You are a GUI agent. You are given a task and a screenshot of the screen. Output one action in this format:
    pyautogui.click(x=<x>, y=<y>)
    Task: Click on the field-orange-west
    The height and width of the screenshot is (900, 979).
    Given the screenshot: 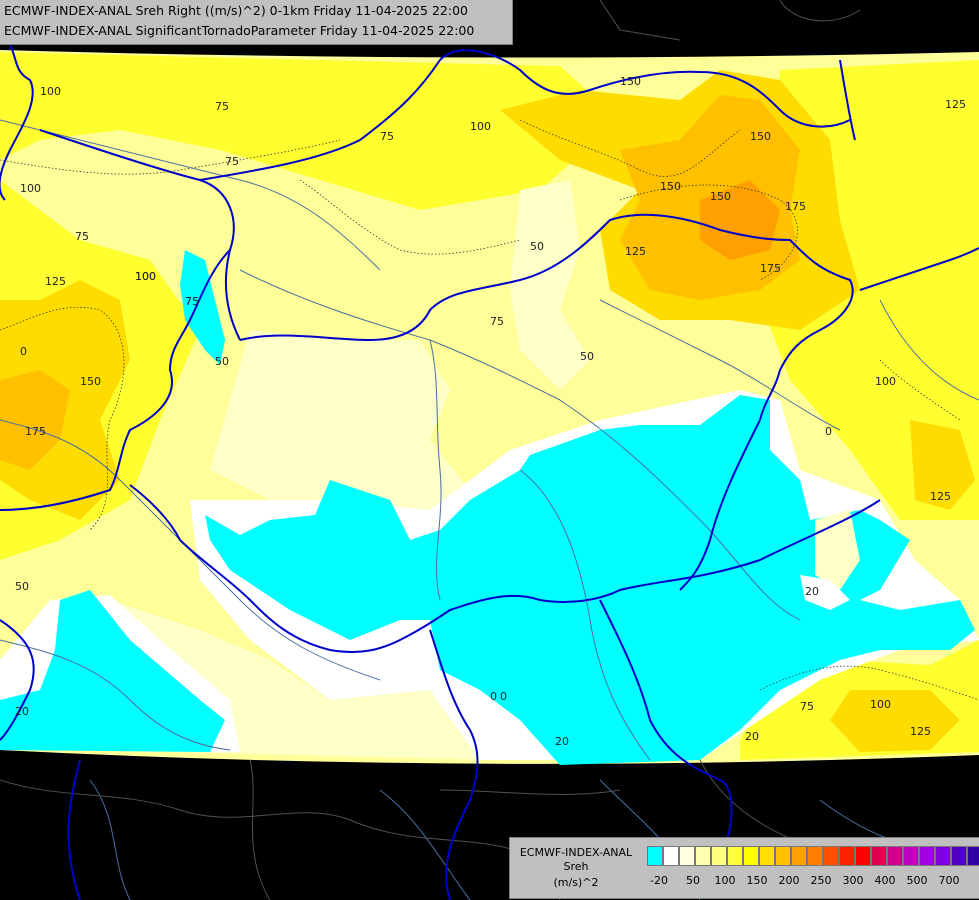 What is the action you would take?
    pyautogui.click(x=35, y=420)
    